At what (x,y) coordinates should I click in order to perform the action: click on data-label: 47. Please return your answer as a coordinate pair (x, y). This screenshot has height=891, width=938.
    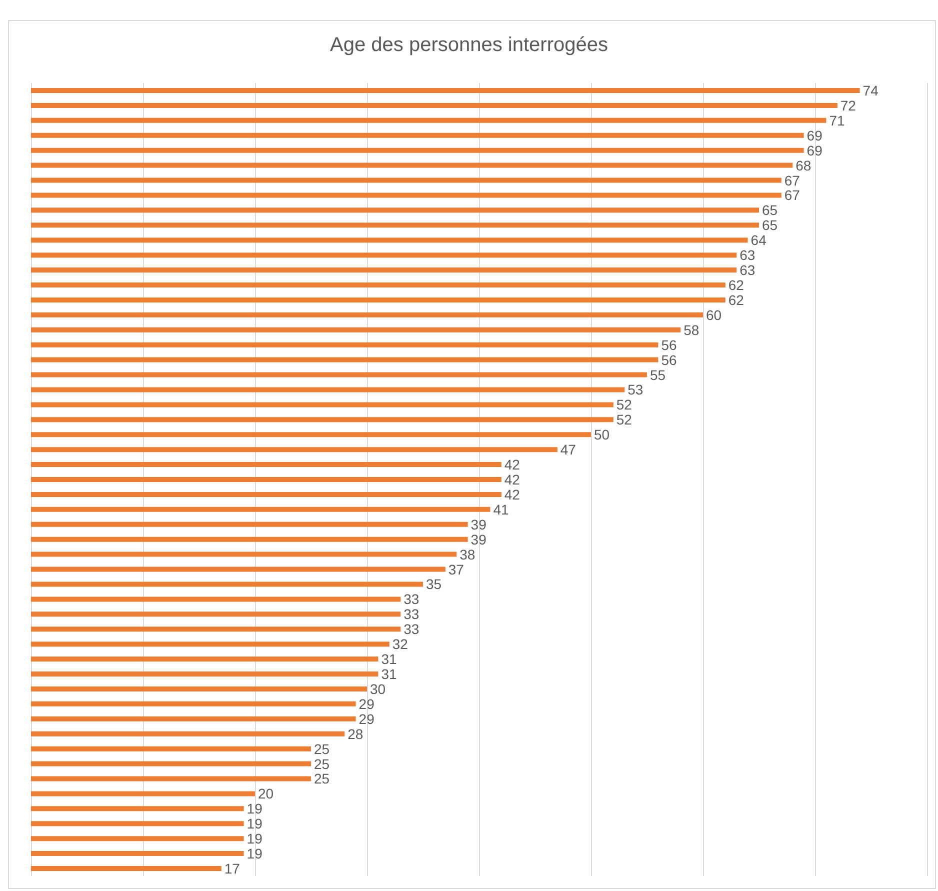
    Looking at the image, I should click on (568, 450).